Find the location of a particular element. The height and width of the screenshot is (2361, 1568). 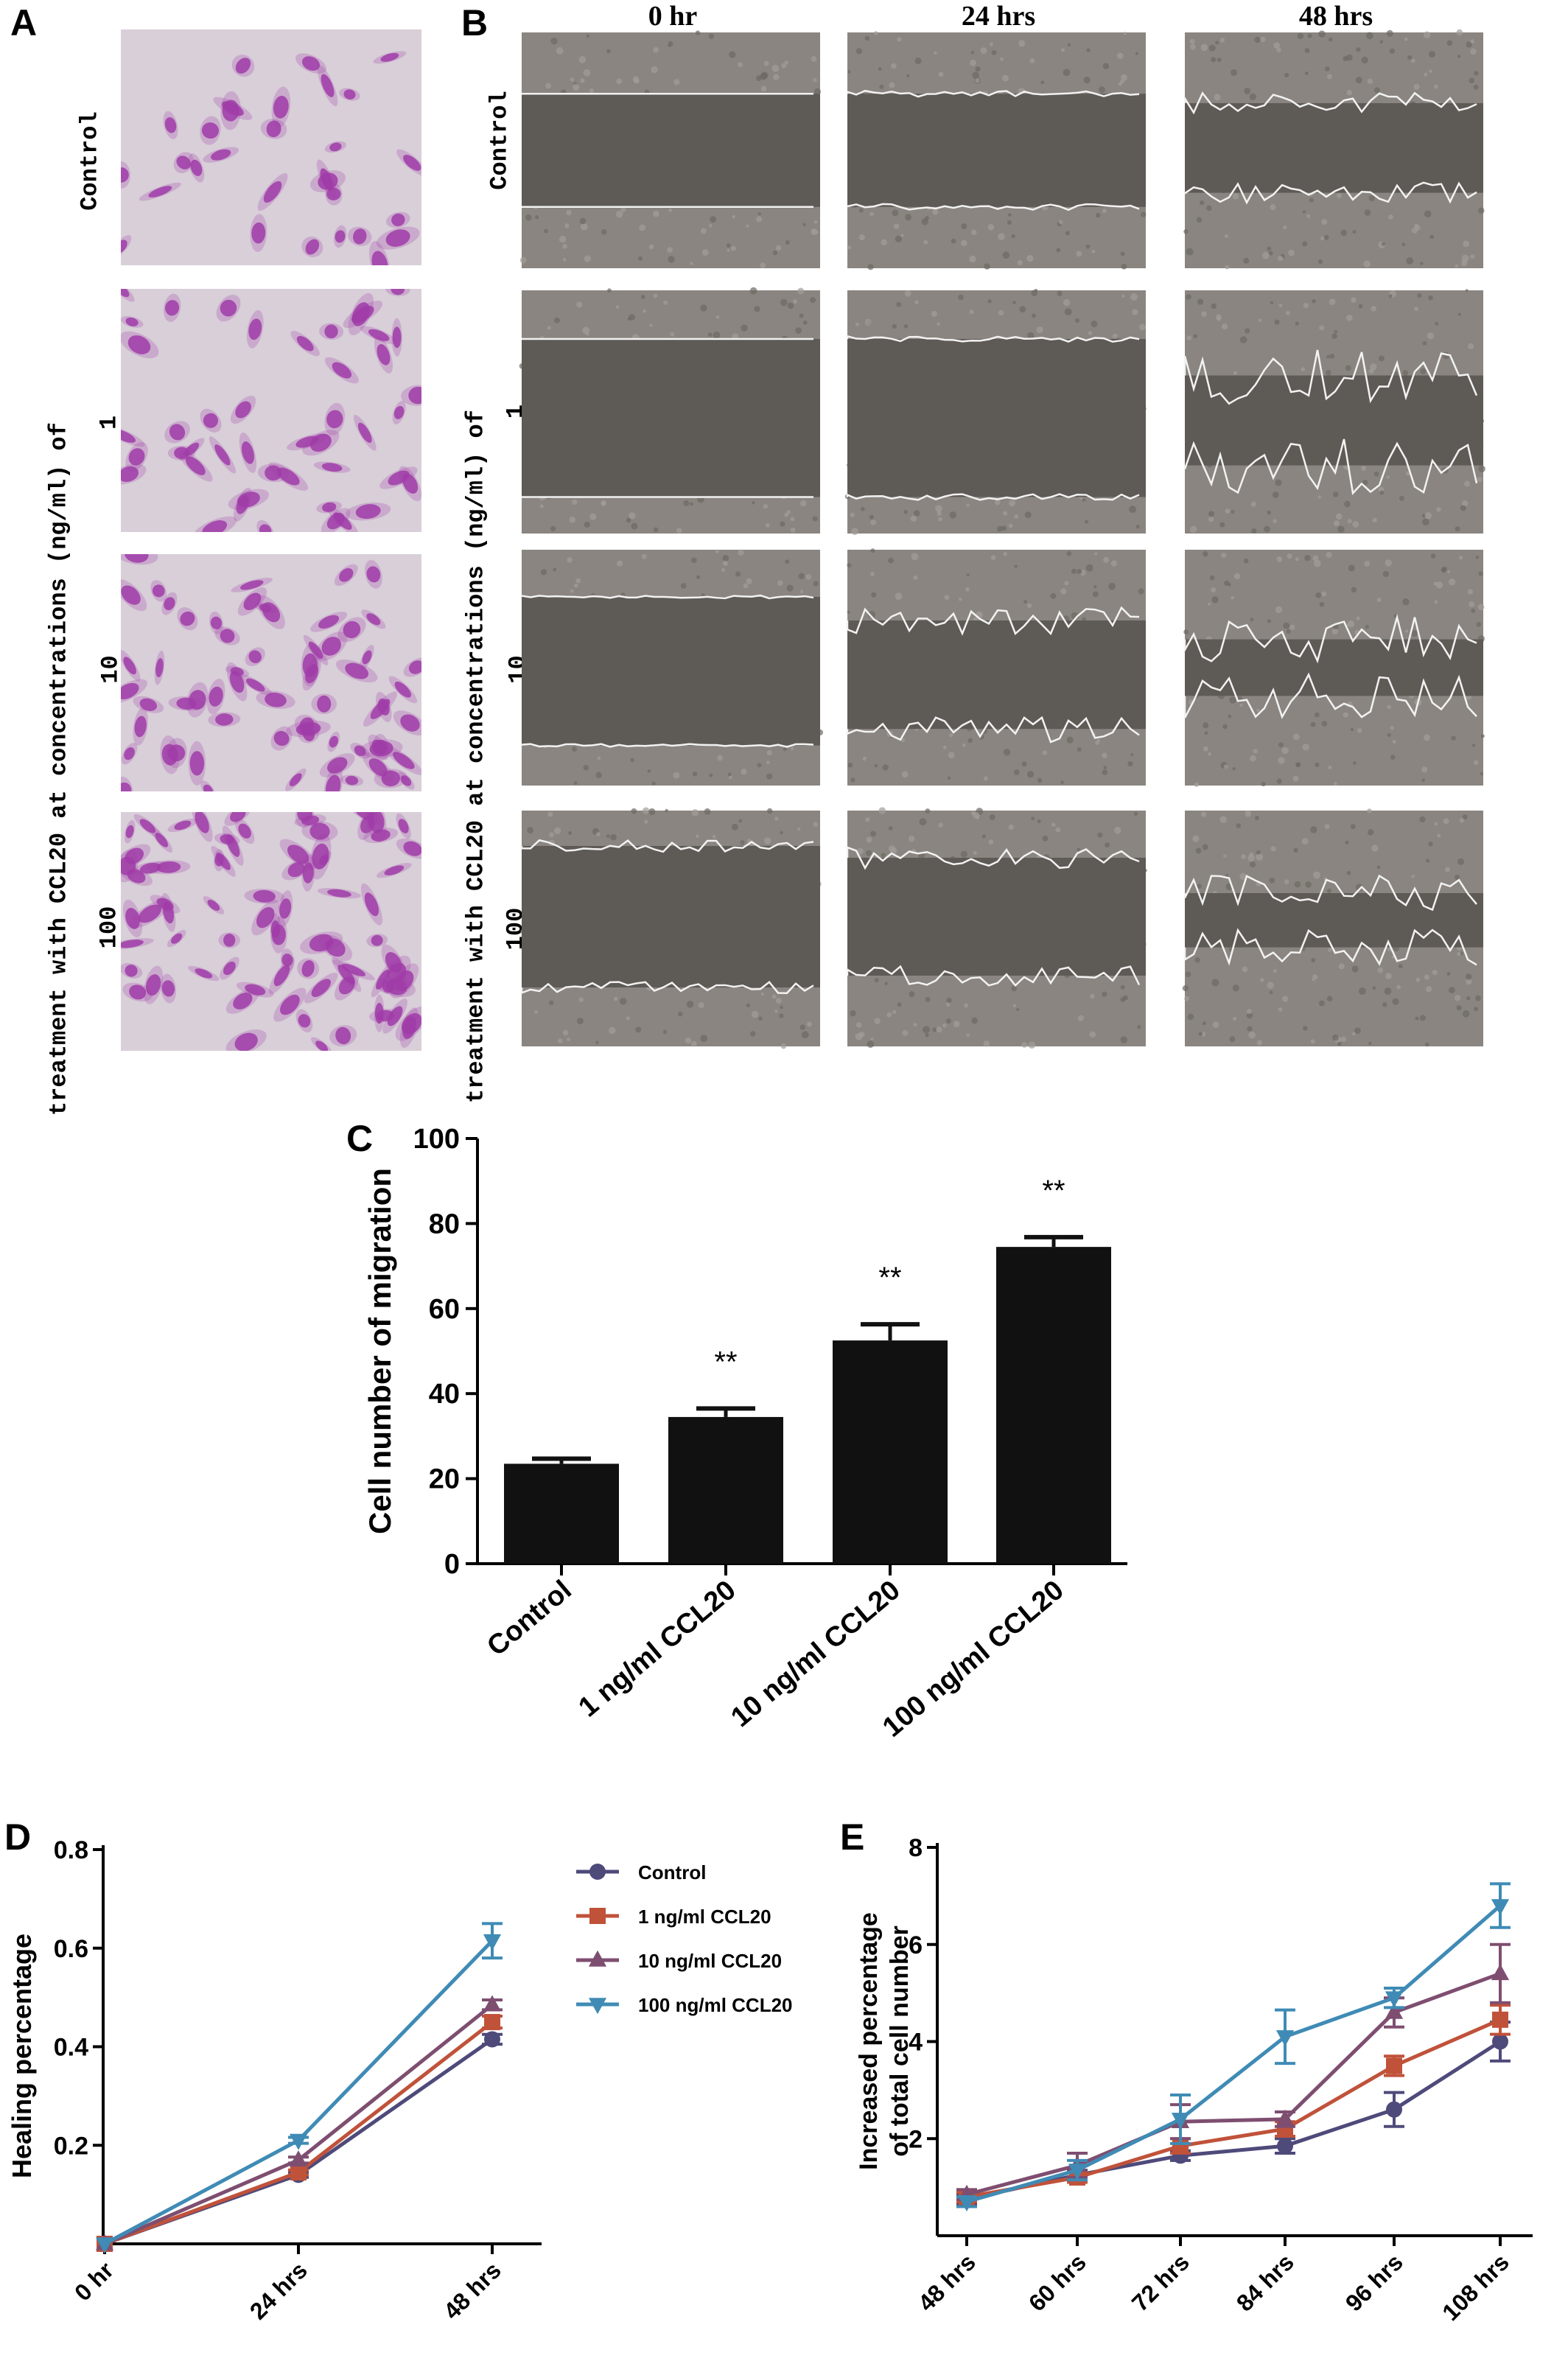

scratch-gap is located at coordinates (671, 150).